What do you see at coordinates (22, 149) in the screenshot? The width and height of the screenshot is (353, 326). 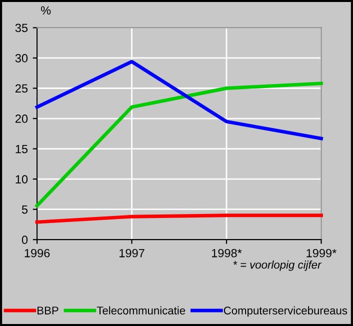 I see `y-tick-label: 15` at bounding box center [22, 149].